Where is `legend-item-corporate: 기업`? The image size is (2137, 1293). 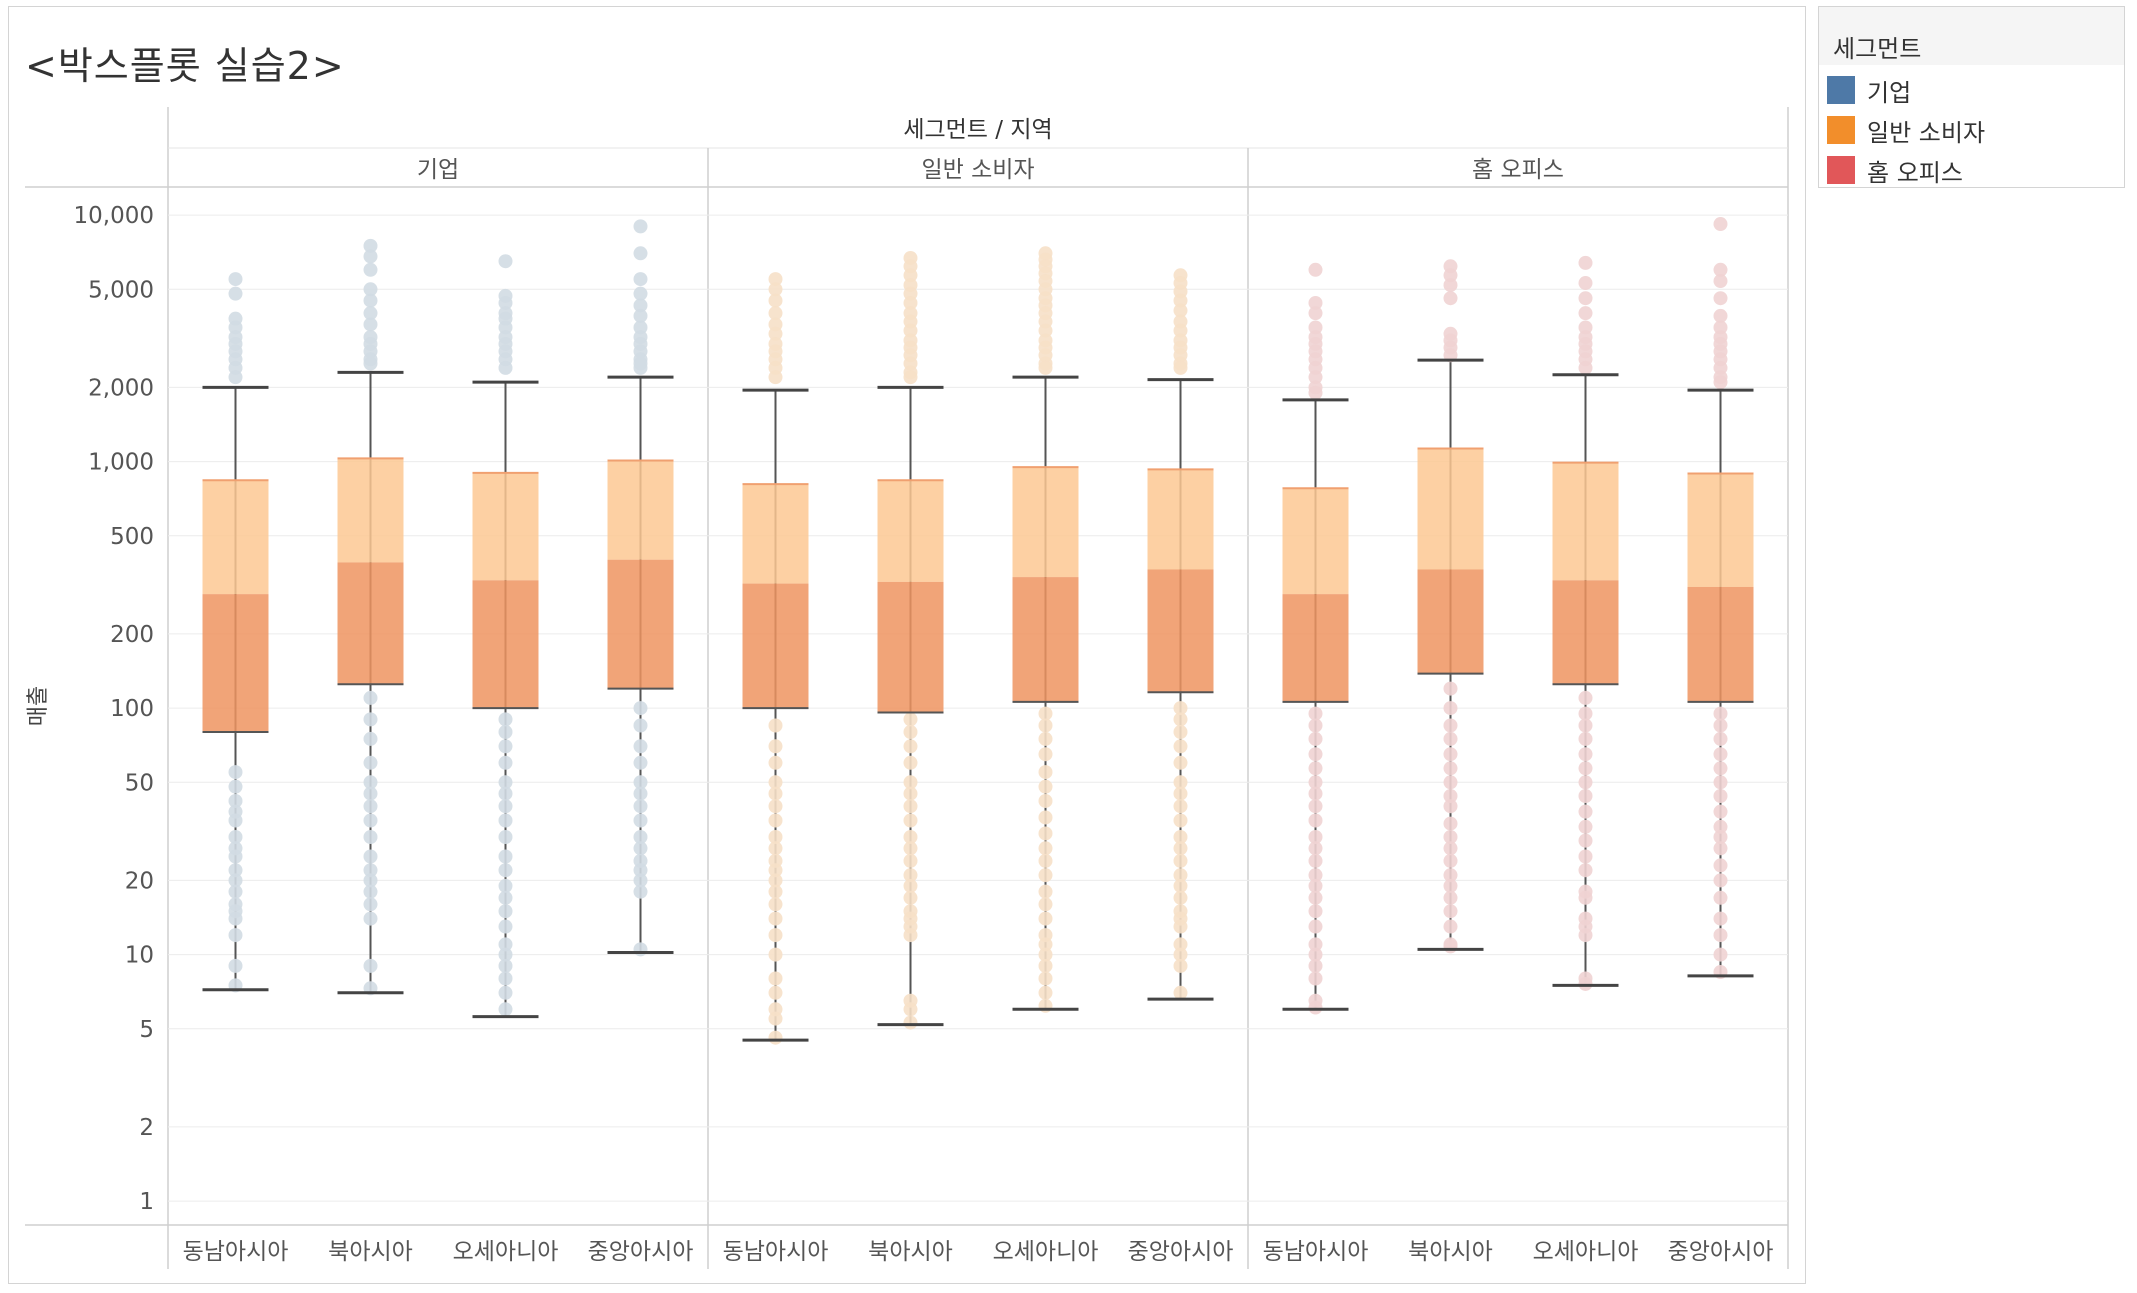 legend-item-corporate: 기업 is located at coordinates (1869, 90).